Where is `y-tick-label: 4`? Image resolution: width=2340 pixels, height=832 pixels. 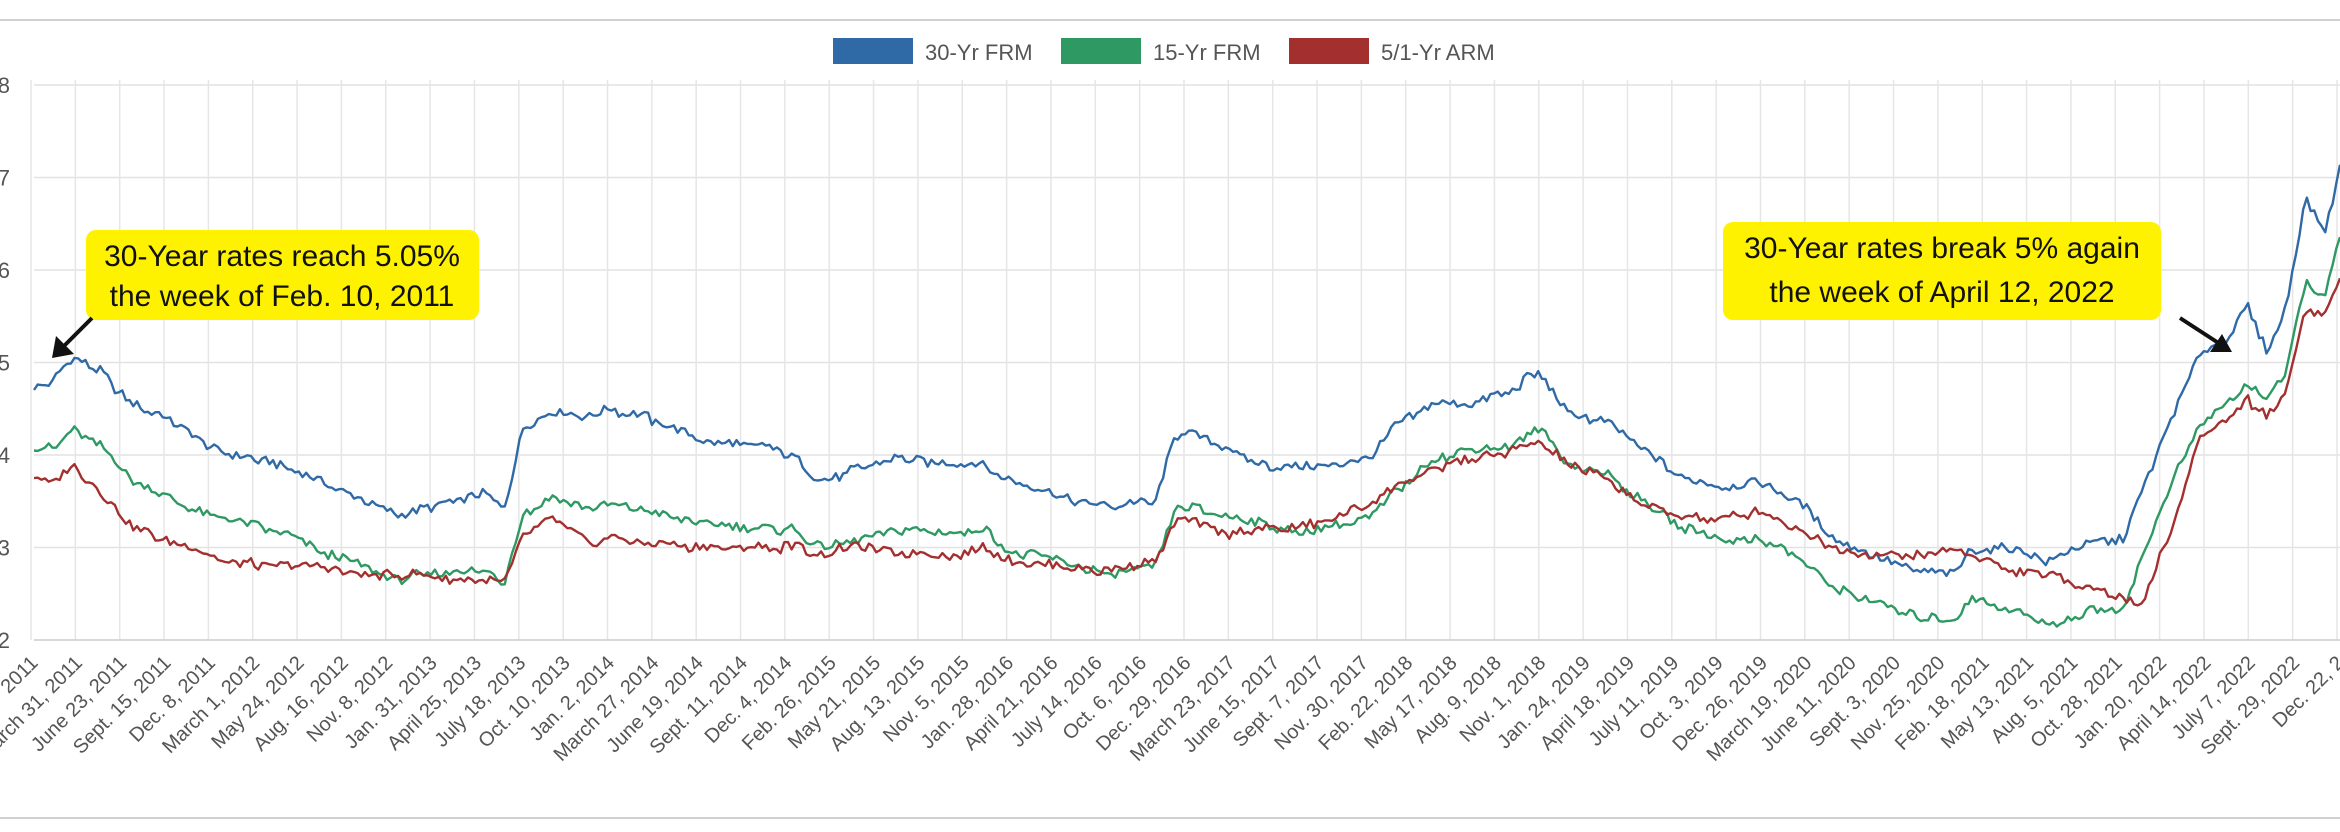
y-tick-label: 4 is located at coordinates (5, 455).